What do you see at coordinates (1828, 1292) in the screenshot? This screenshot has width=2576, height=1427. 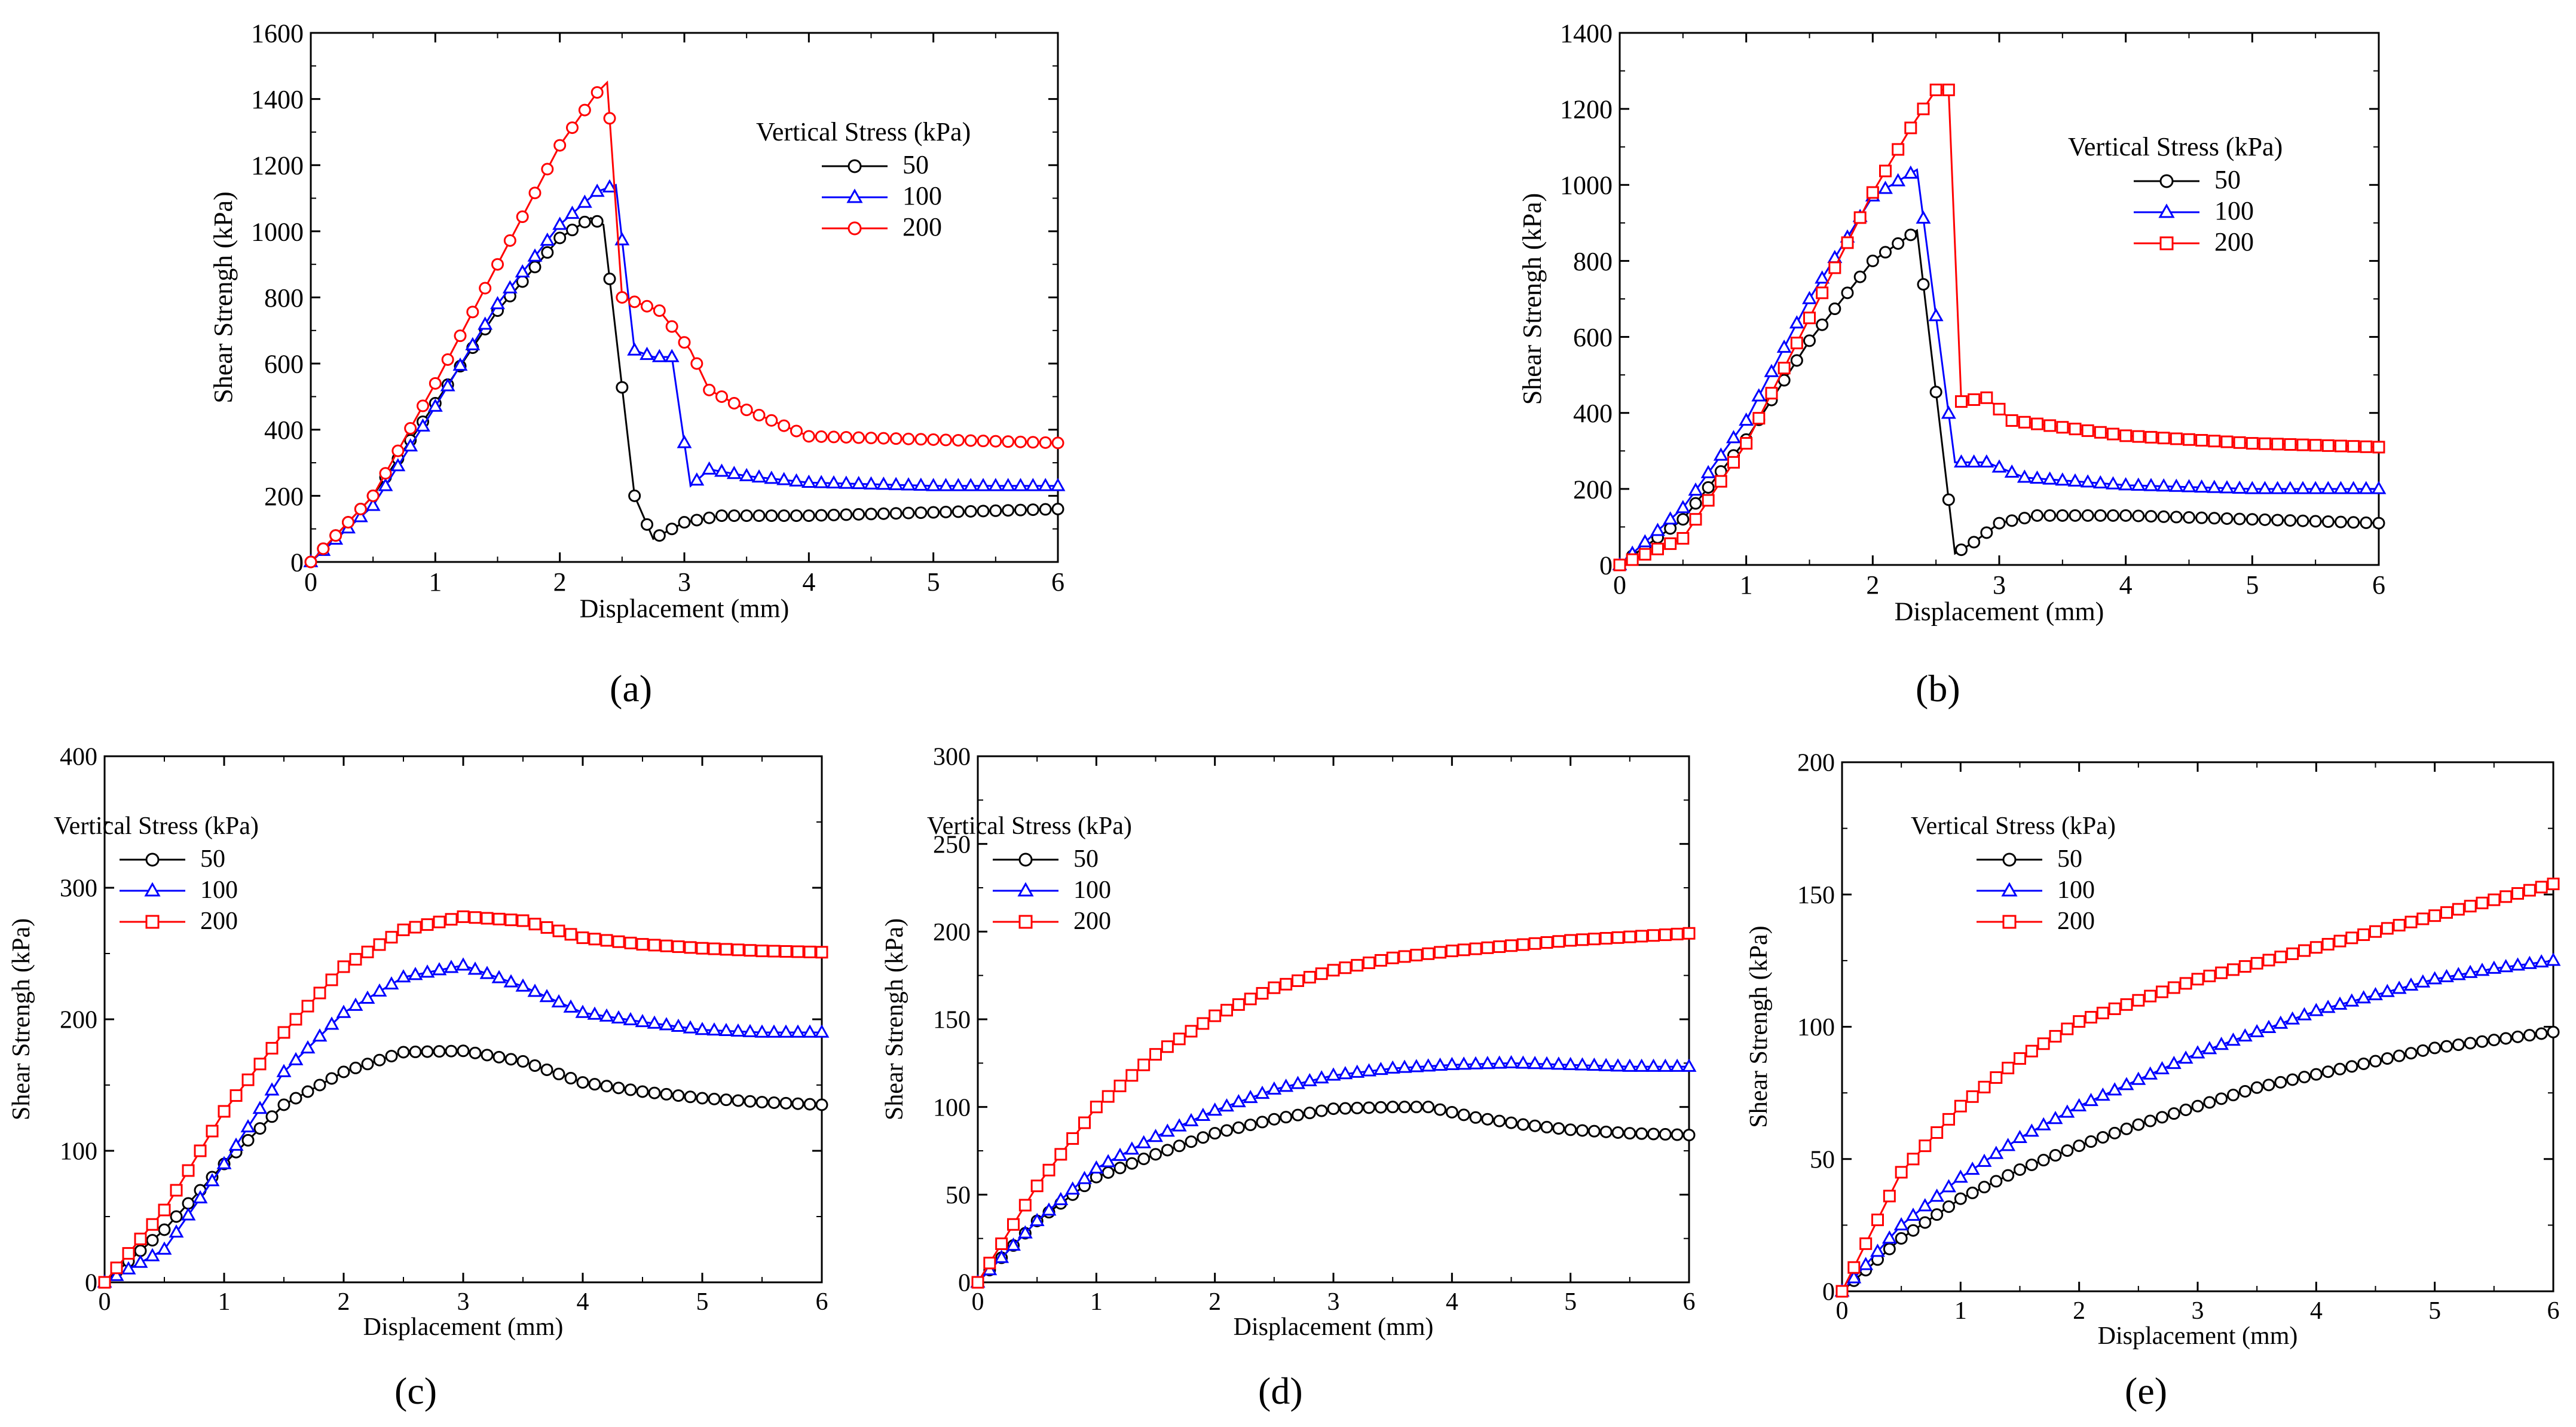 I see `y-tick-label-0: 0` at bounding box center [1828, 1292].